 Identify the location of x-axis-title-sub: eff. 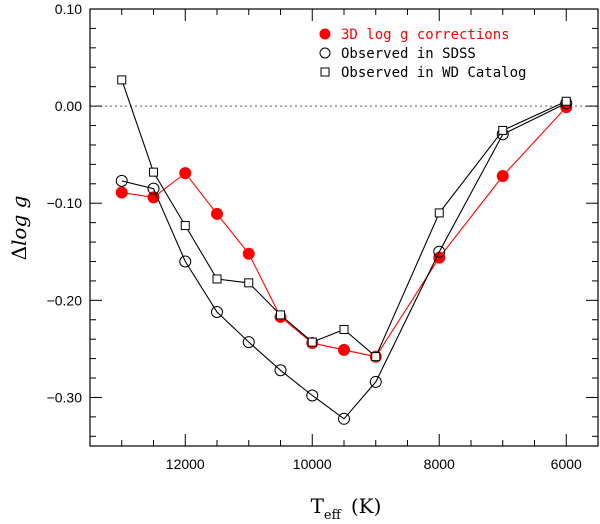
(333, 515).